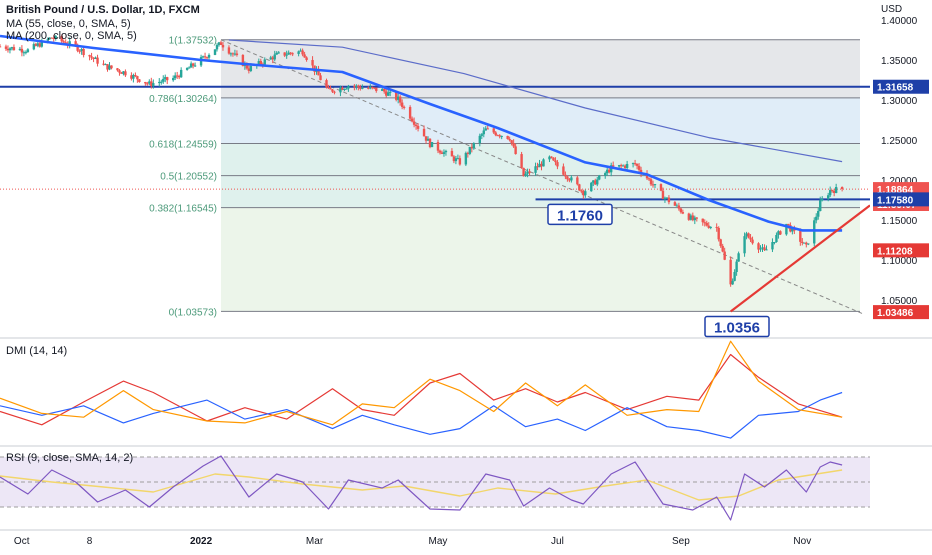 The image size is (932, 555). What do you see at coordinates (580, 214) in the screenshot?
I see `resistance-annotation-box` at bounding box center [580, 214].